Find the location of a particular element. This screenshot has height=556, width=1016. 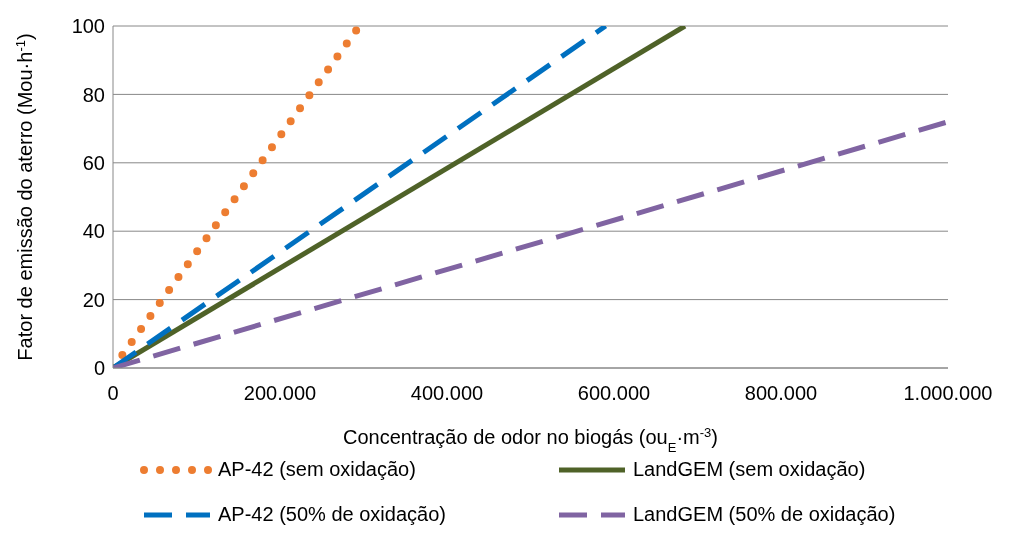

x-tick-label: 800.000 is located at coordinates (781, 393).